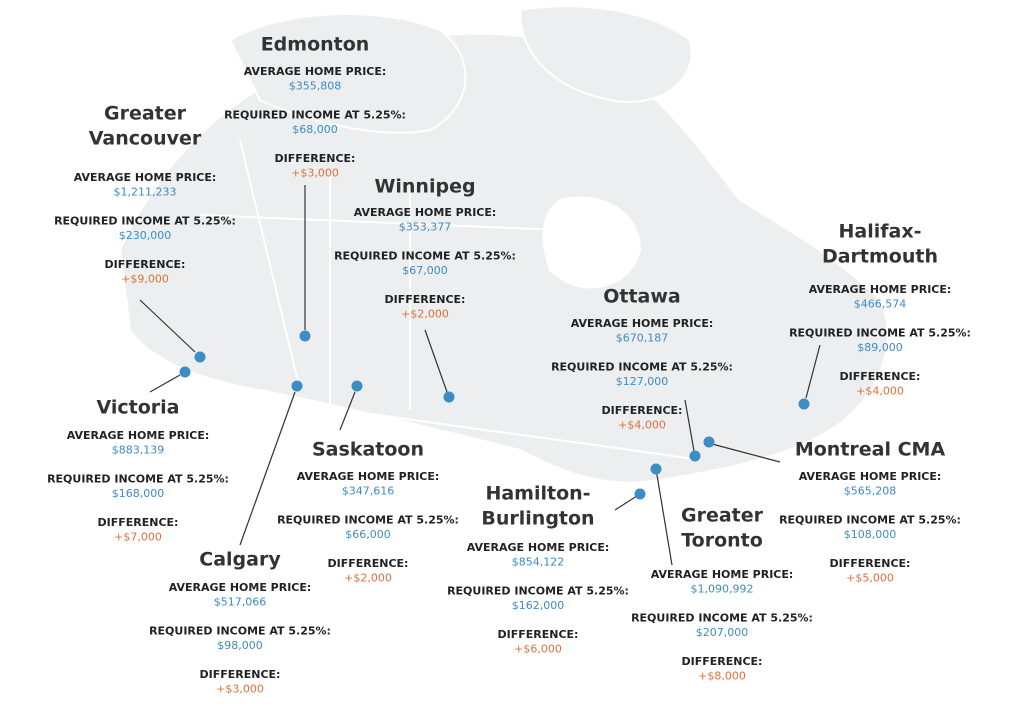 The image size is (1024, 710). Describe the element at coordinates (870, 578) in the screenshot. I see `difference-value: +$5,000` at that location.